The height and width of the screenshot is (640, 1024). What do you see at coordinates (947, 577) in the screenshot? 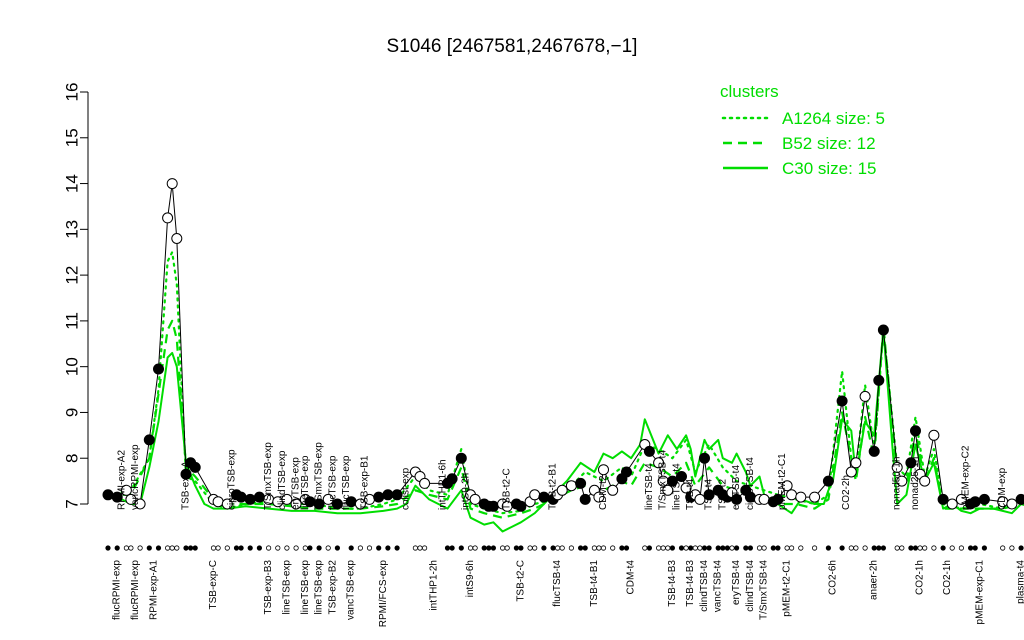
I see `bottom-sample-label: CO2-1h` at bounding box center [947, 577].